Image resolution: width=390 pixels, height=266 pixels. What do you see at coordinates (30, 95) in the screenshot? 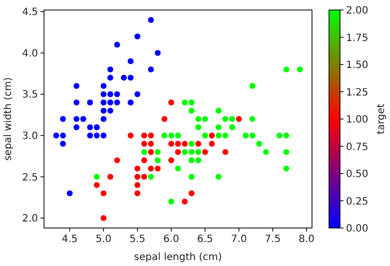
I see `y-tick-label: 3.5` at bounding box center [30, 95].